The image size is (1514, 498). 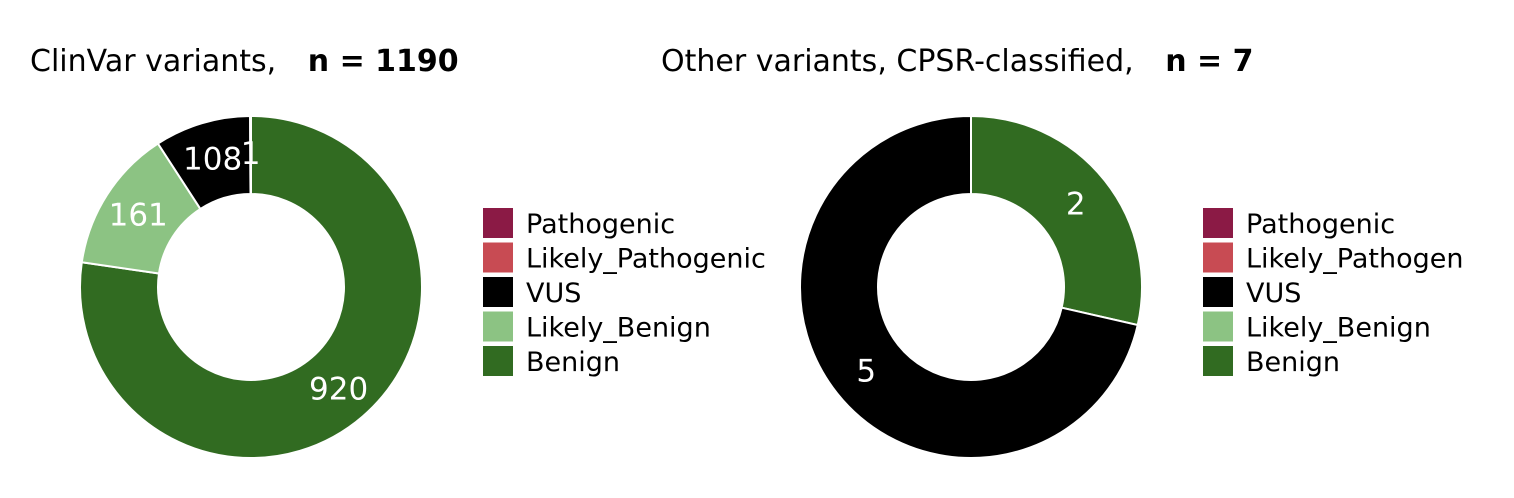 What do you see at coordinates (338, 389) in the screenshot?
I see `clinvar-slice-label-benign: 920` at bounding box center [338, 389].